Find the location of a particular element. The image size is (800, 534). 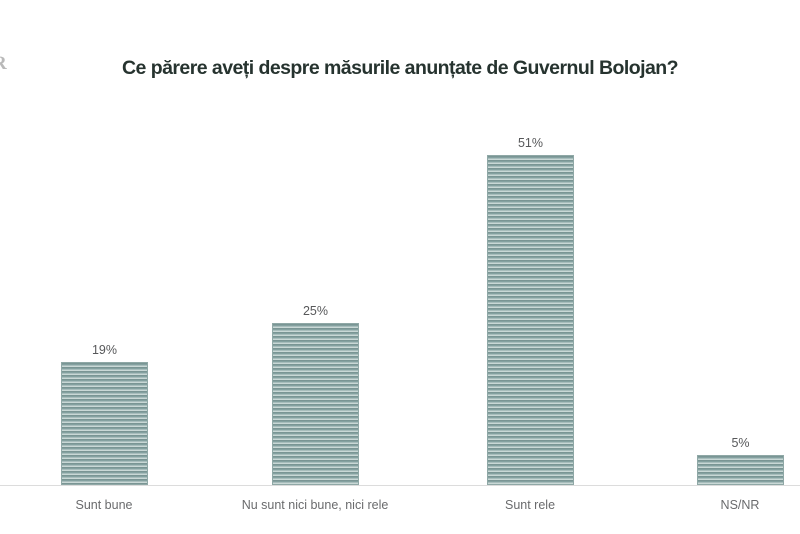

bar-group-3: 5% is located at coordinates (740, 460).